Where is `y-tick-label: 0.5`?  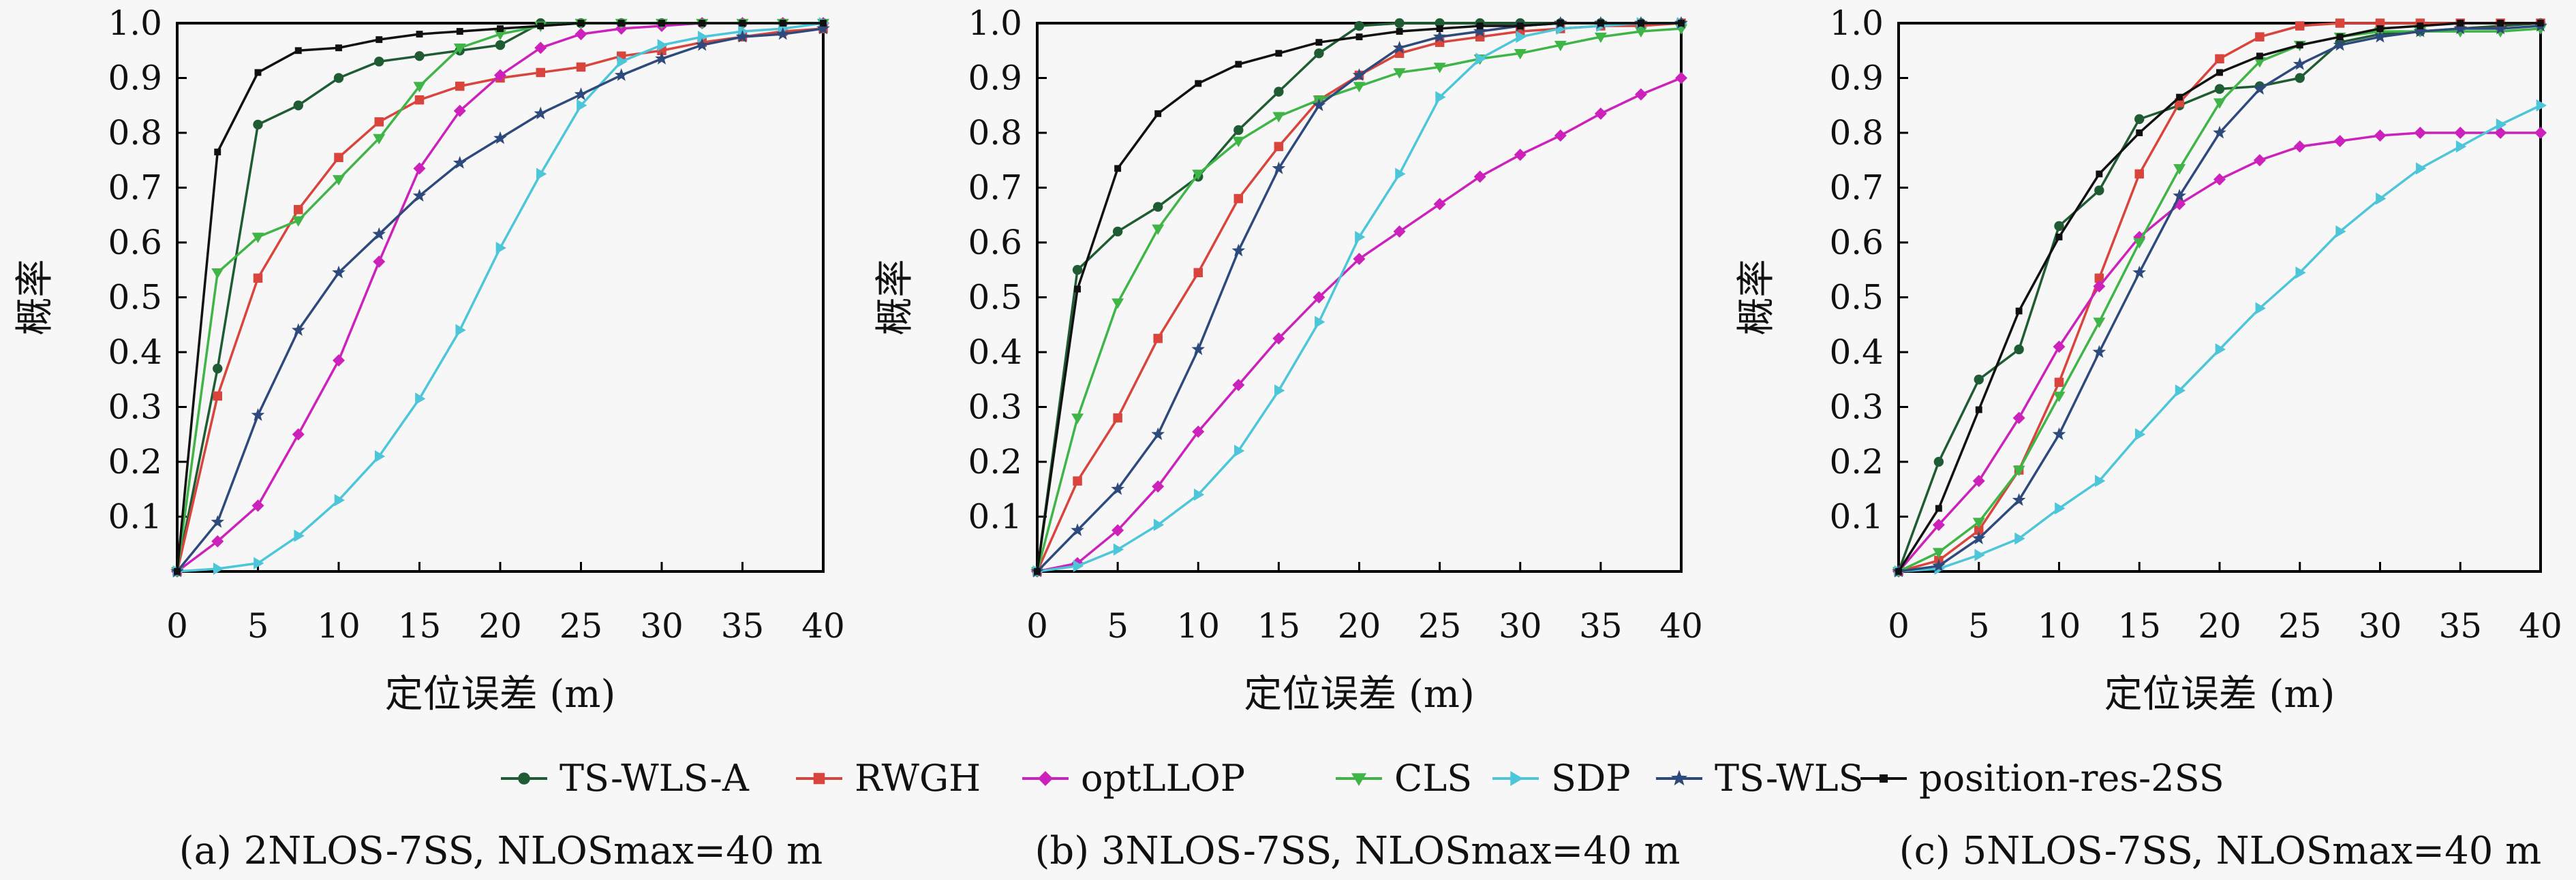
y-tick-label: 0.5 is located at coordinates (995, 297).